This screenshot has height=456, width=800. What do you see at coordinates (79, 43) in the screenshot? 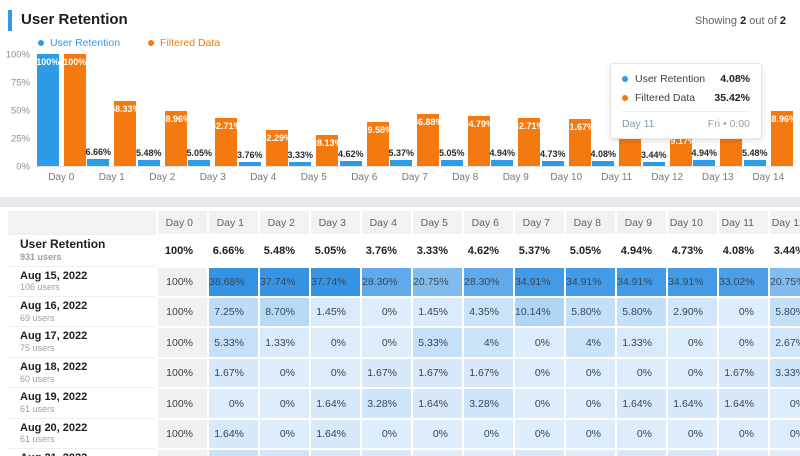
I see `legend-item-user-retention: User Retention` at bounding box center [79, 43].